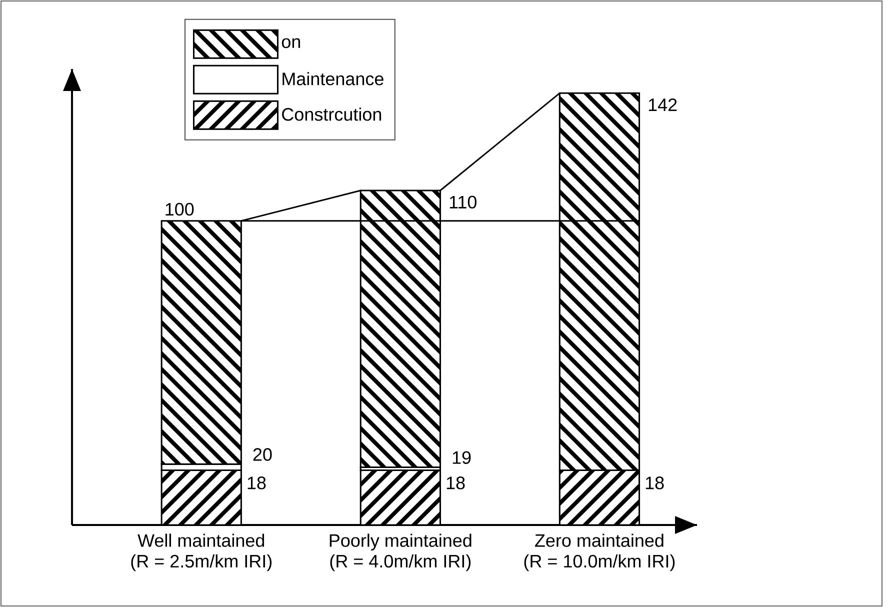  Describe the element at coordinates (401, 553) in the screenshot. I see `x-tick-label: Poorly maintained (R = 4.0m/km IRI)` at that location.